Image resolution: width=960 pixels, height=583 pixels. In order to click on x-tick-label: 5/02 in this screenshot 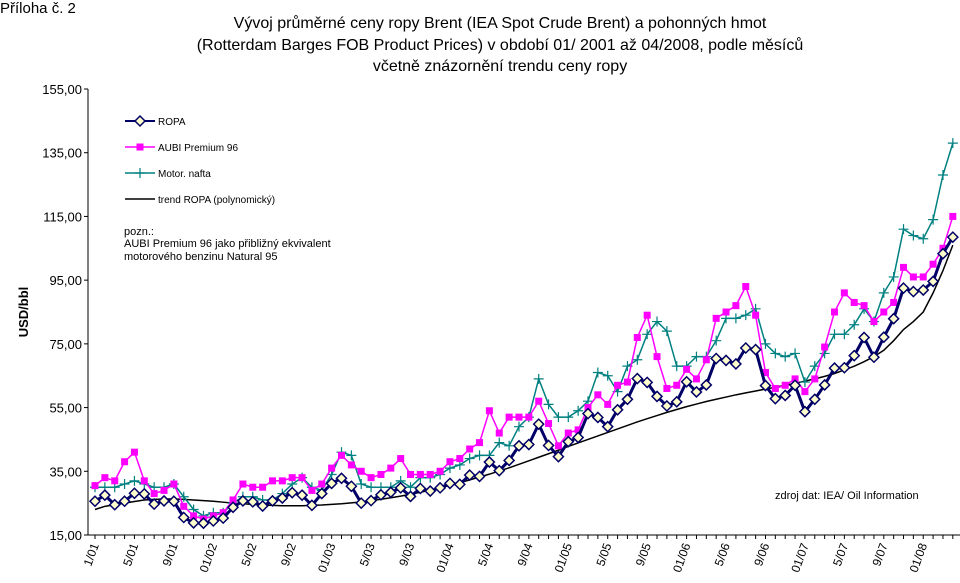, I will do `click(248, 554)`.